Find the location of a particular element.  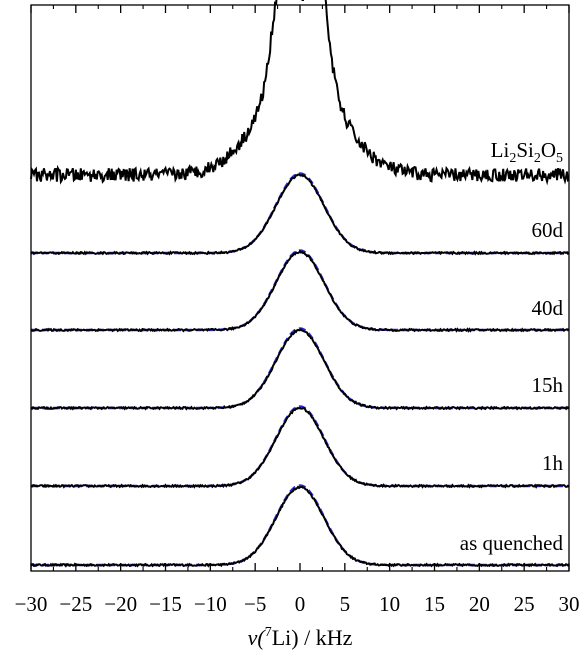

spectrum-label-1: as quenched is located at coordinates (512, 543).